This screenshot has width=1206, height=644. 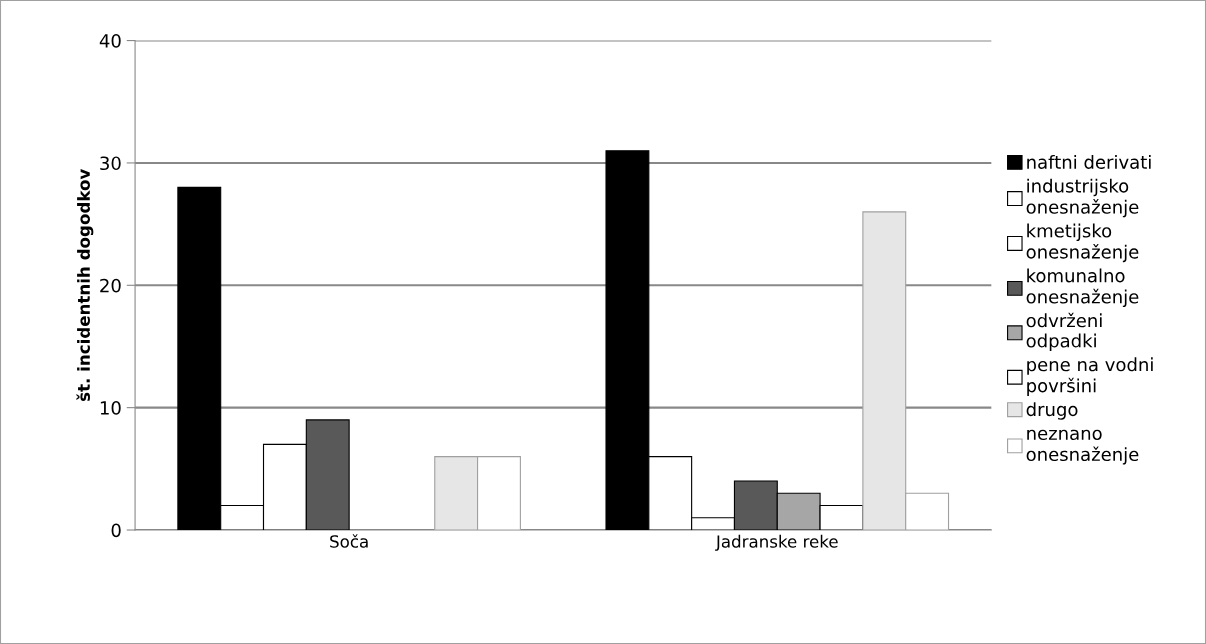 What do you see at coordinates (110, 163) in the screenshot?
I see `y-tick-label: 30` at bounding box center [110, 163].